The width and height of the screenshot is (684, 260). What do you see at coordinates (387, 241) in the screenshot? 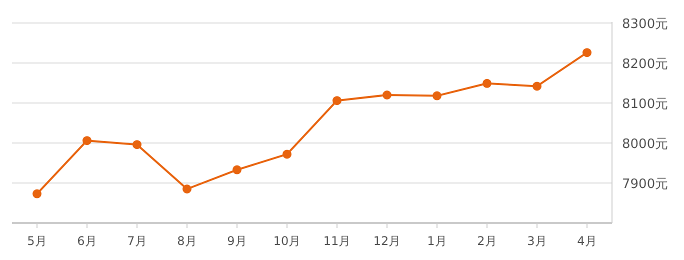
I see `x-tick-label: 12月` at bounding box center [387, 241].